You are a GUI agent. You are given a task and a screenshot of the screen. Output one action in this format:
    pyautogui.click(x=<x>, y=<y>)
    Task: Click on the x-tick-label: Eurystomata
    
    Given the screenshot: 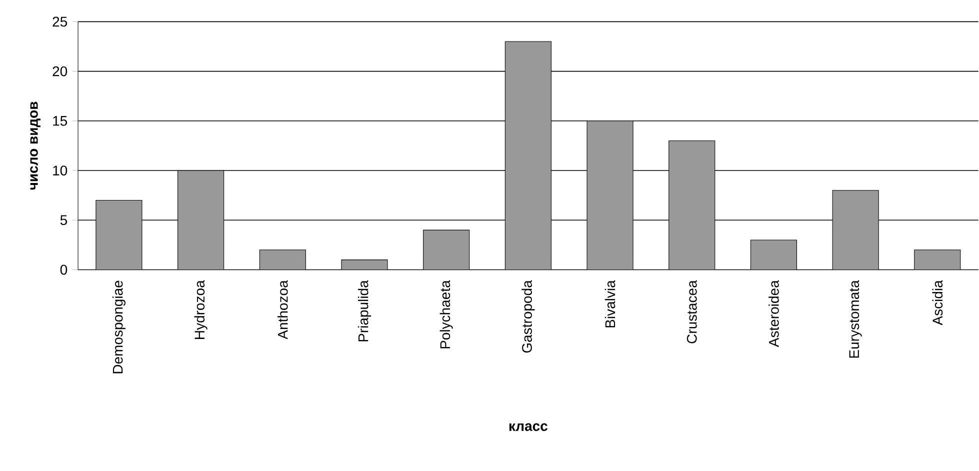 What is the action you would take?
    pyautogui.click(x=855, y=319)
    